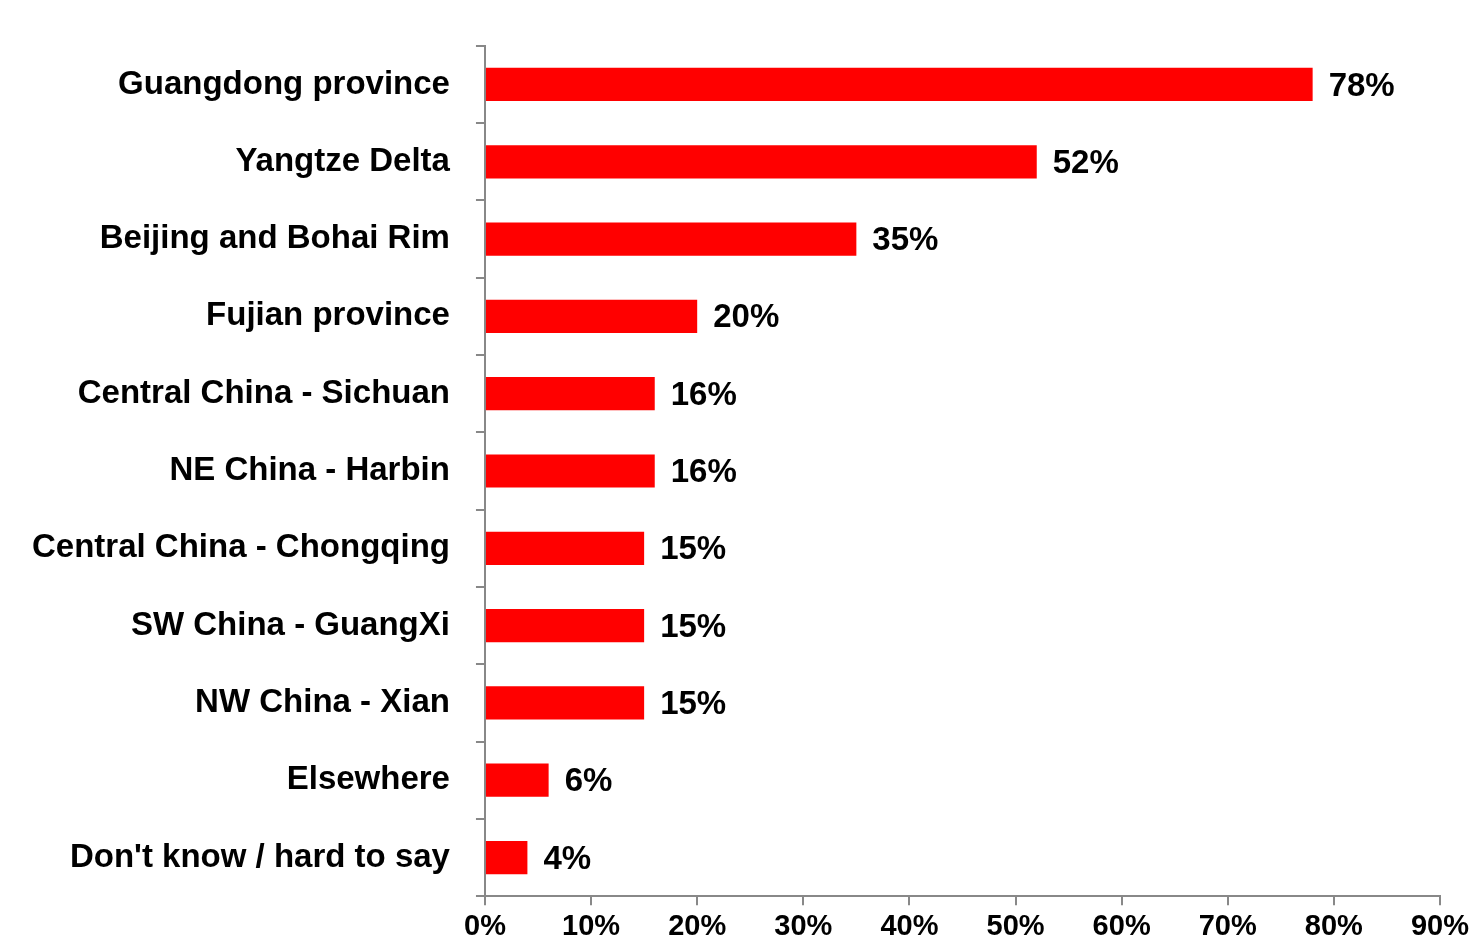  Describe the element at coordinates (263, 391) in the screenshot. I see `y-tick-label: Central China - Sichuan` at that location.